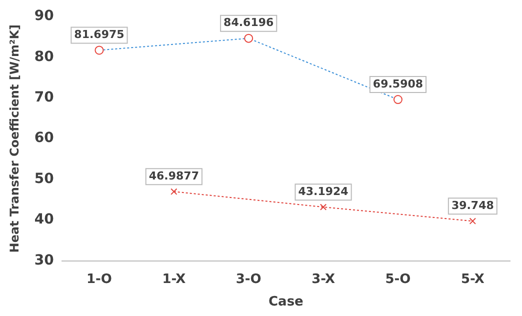 The height and width of the screenshot is (316, 522). I want to click on y-tick-label: 70, so click(44, 98).